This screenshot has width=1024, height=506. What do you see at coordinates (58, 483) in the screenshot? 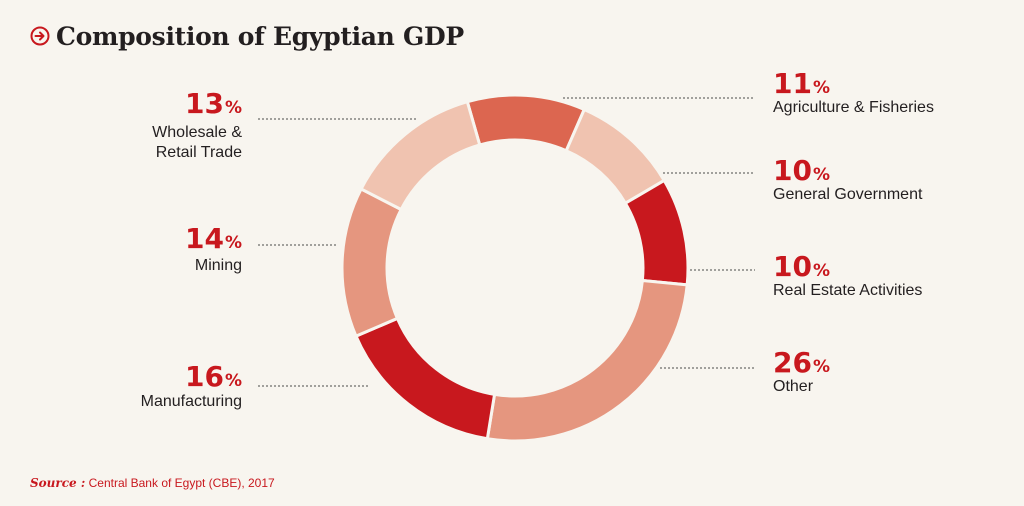
I see `source-label: Source :` at bounding box center [58, 483].